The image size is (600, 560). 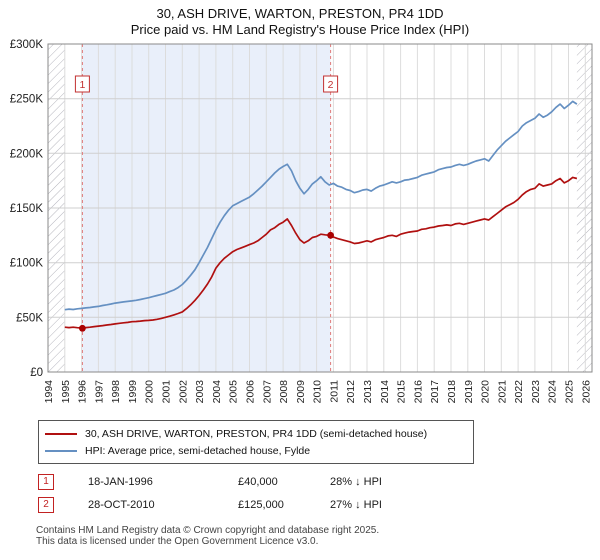 I want to click on x-tick-label: 2017, so click(x=435, y=392).